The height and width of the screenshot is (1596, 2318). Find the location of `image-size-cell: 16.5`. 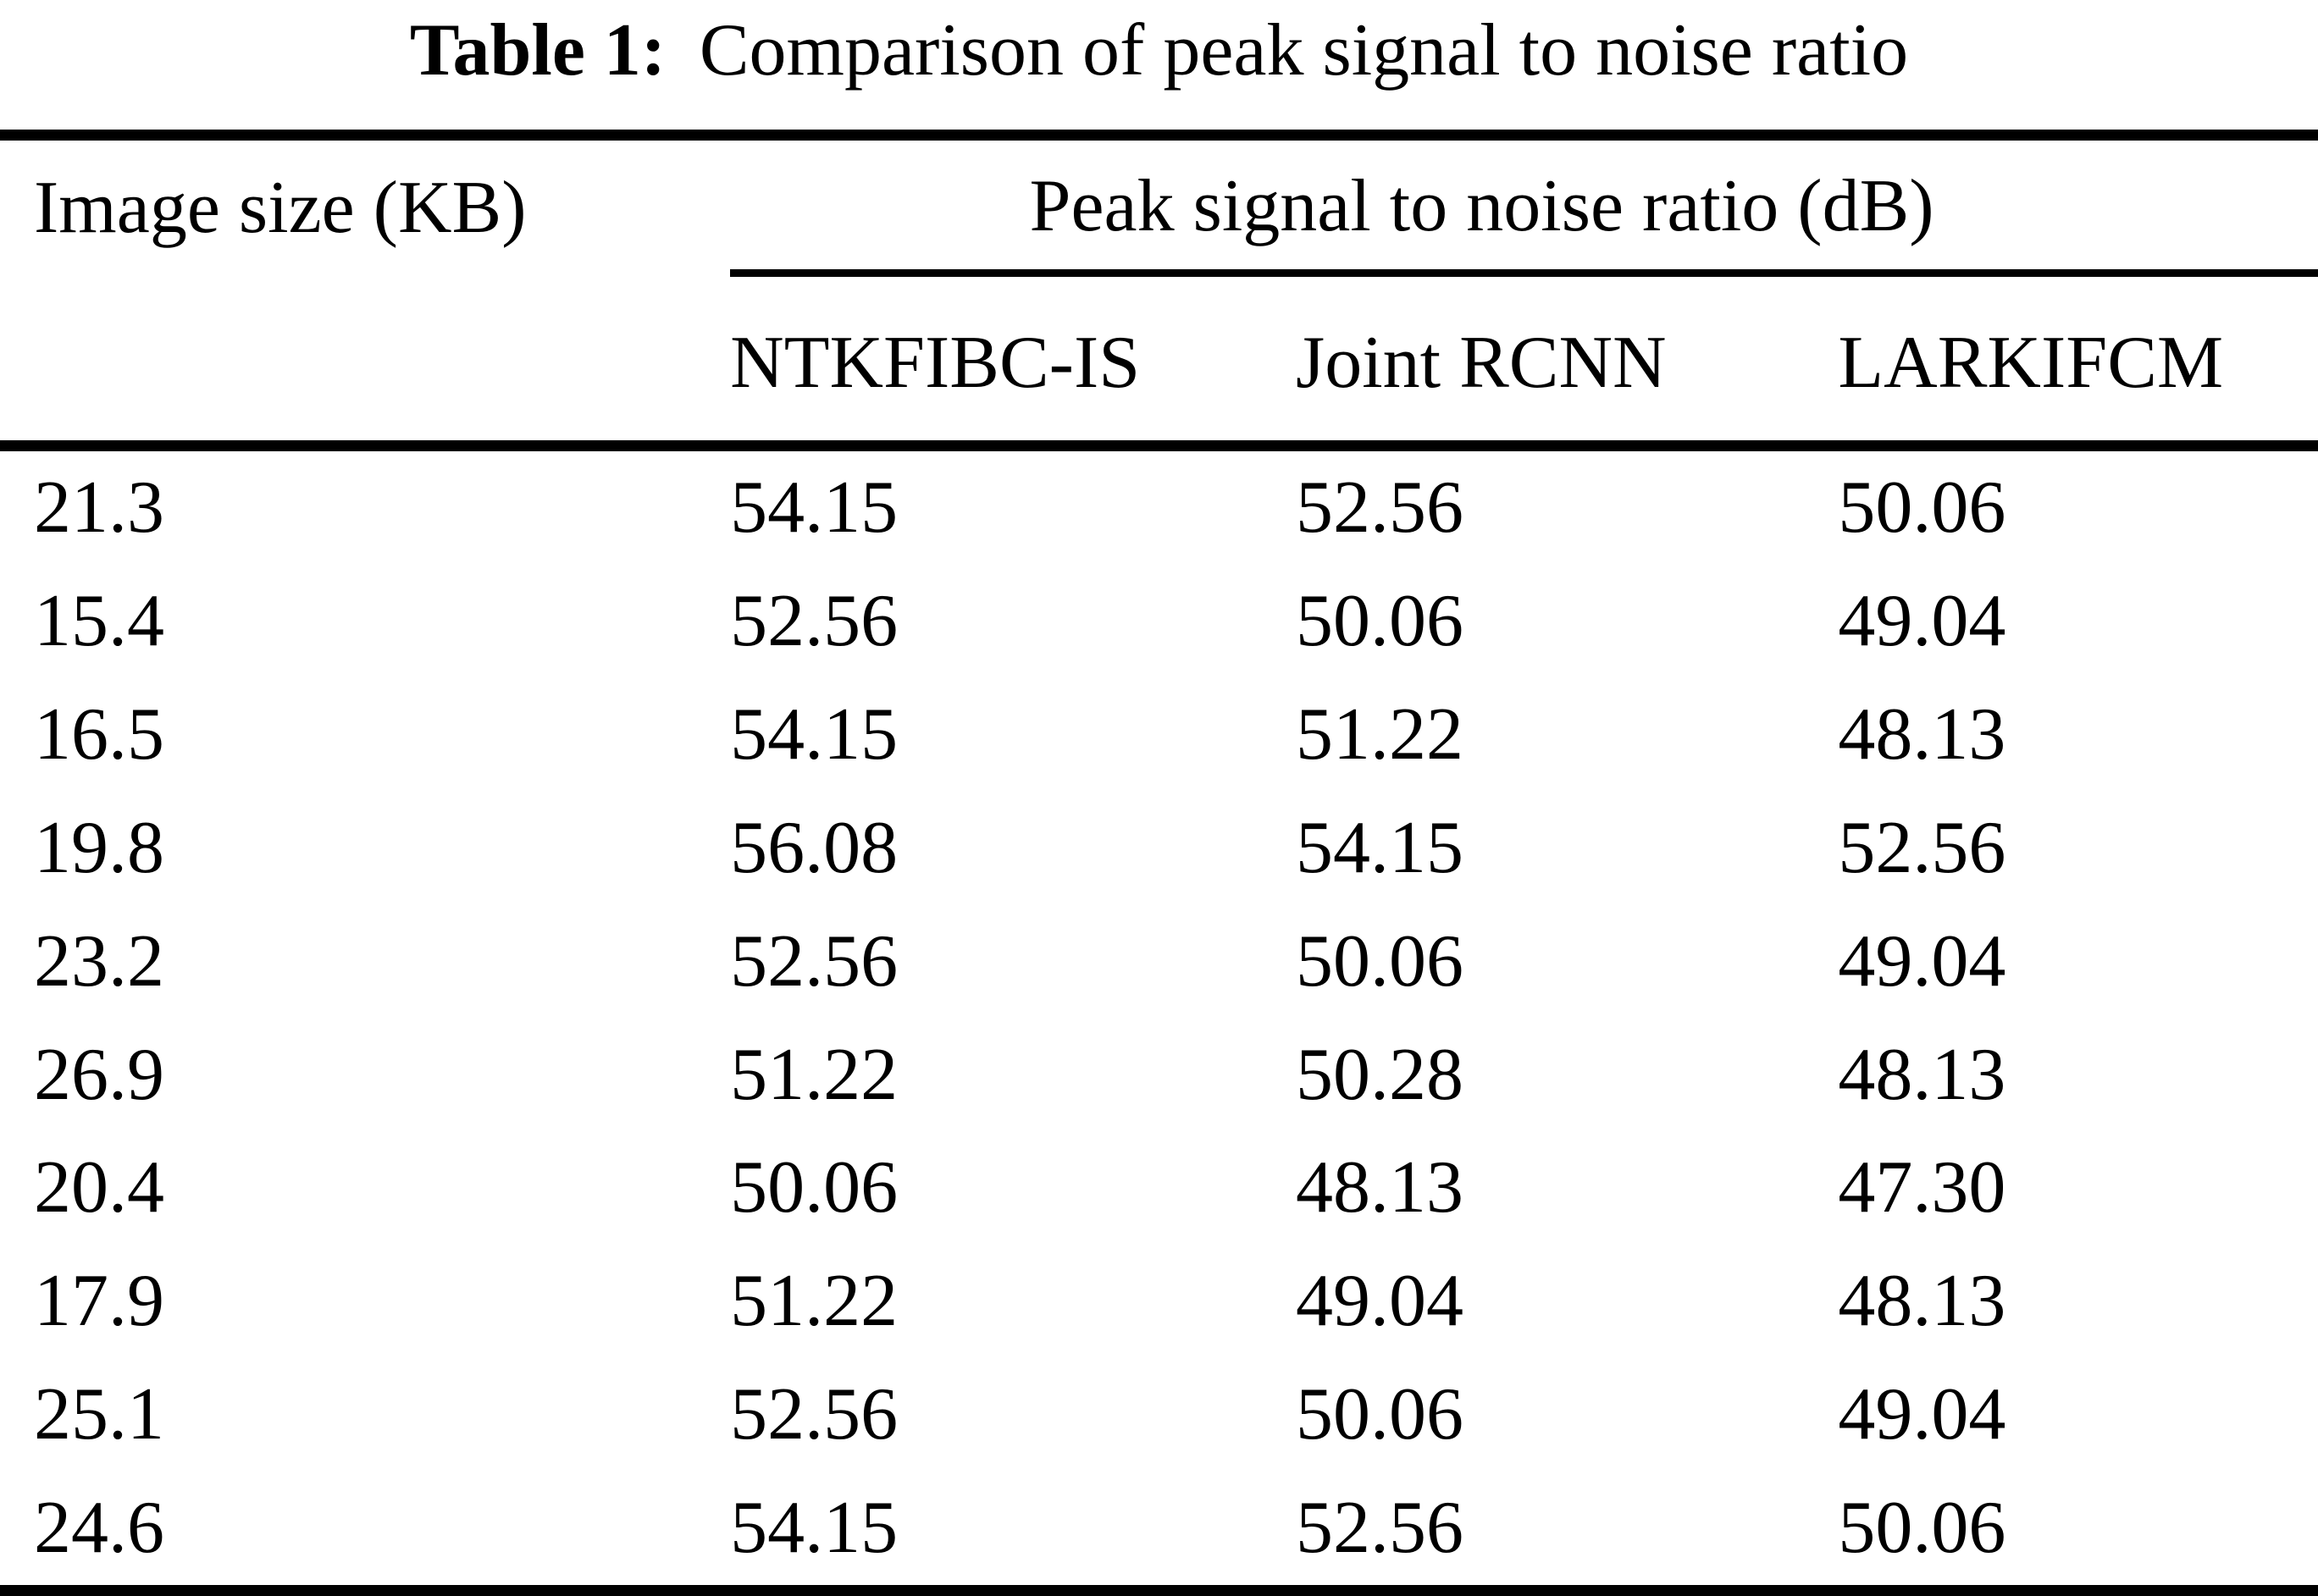

image-size-cell: 16.5 is located at coordinates (99, 734).